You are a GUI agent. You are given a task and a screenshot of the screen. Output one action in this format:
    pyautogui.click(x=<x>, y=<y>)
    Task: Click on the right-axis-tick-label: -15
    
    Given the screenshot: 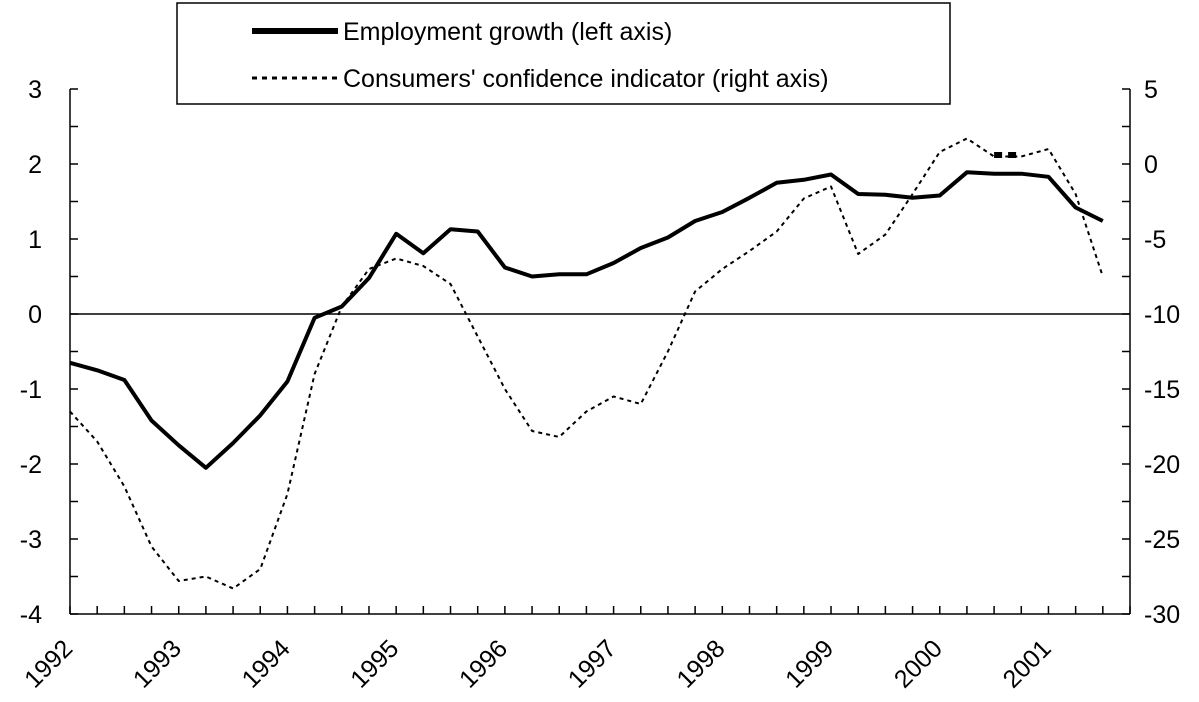 What is the action you would take?
    pyautogui.click(x=1162, y=390)
    